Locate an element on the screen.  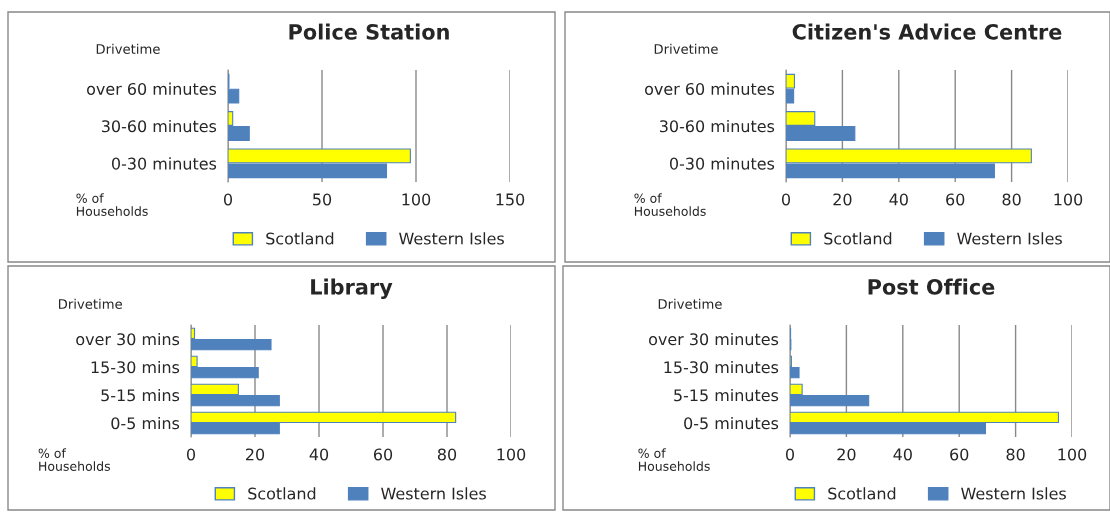
y-tick-label: 0-5 mins is located at coordinates (145, 423).